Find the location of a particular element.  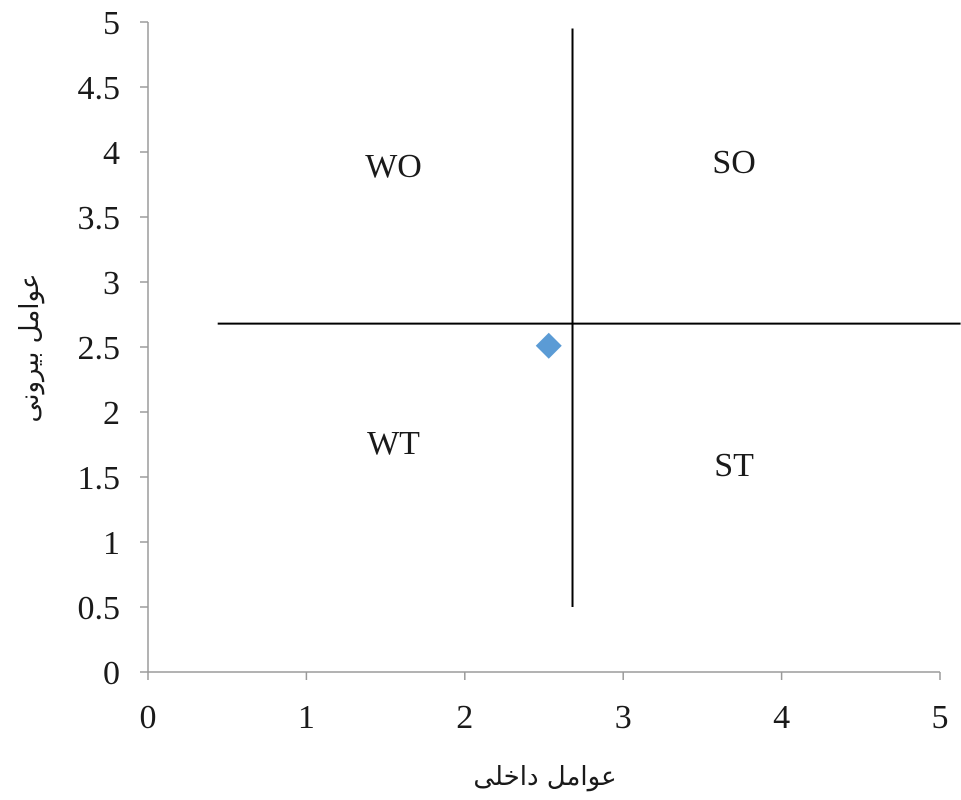

x-tick-label: 5 is located at coordinates (940, 717).